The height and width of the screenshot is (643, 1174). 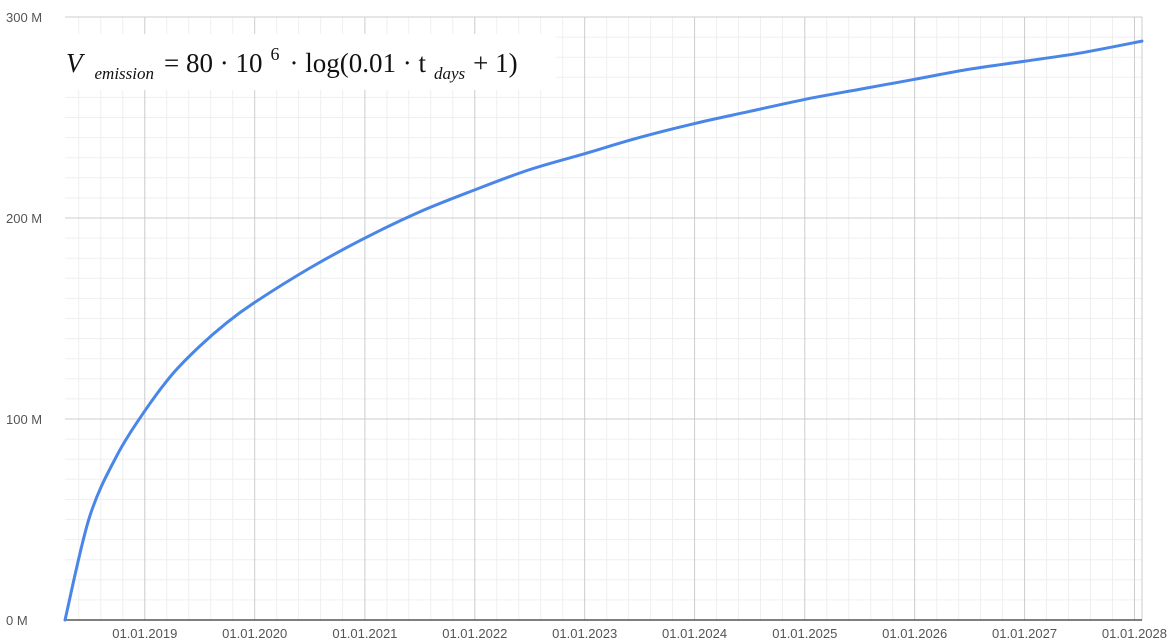 What do you see at coordinates (1134, 633) in the screenshot?
I see `x-tick-label: 01.01.2028` at bounding box center [1134, 633].